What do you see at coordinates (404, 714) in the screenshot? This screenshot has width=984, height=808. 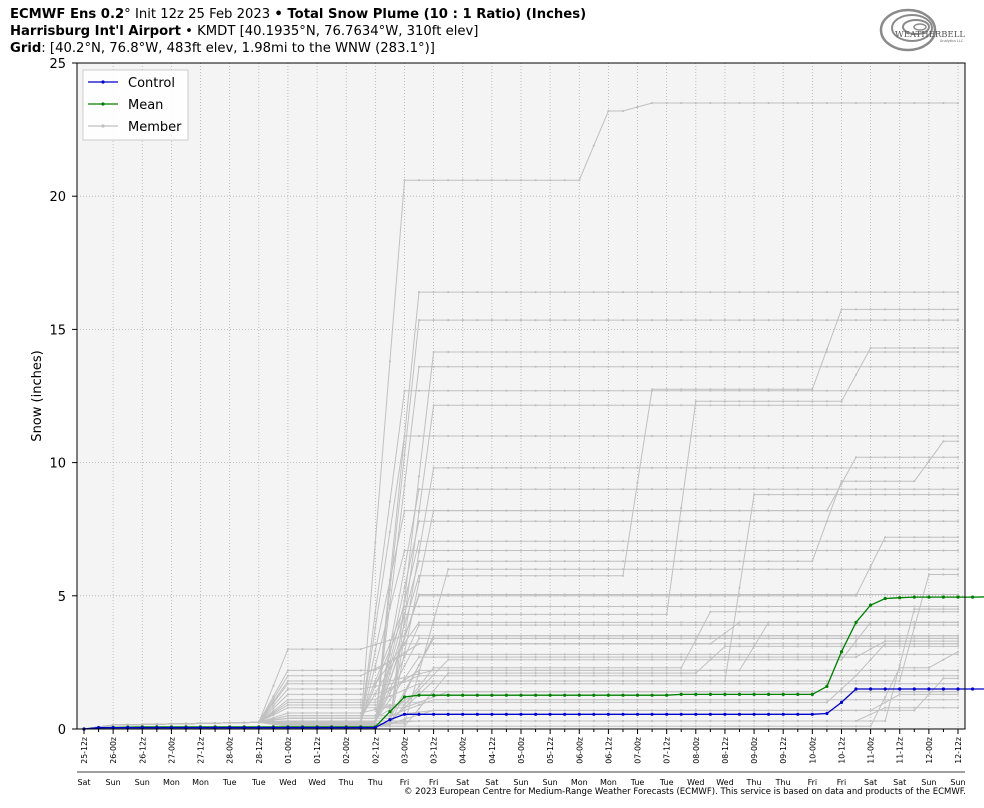 I see `control-point` at bounding box center [404, 714].